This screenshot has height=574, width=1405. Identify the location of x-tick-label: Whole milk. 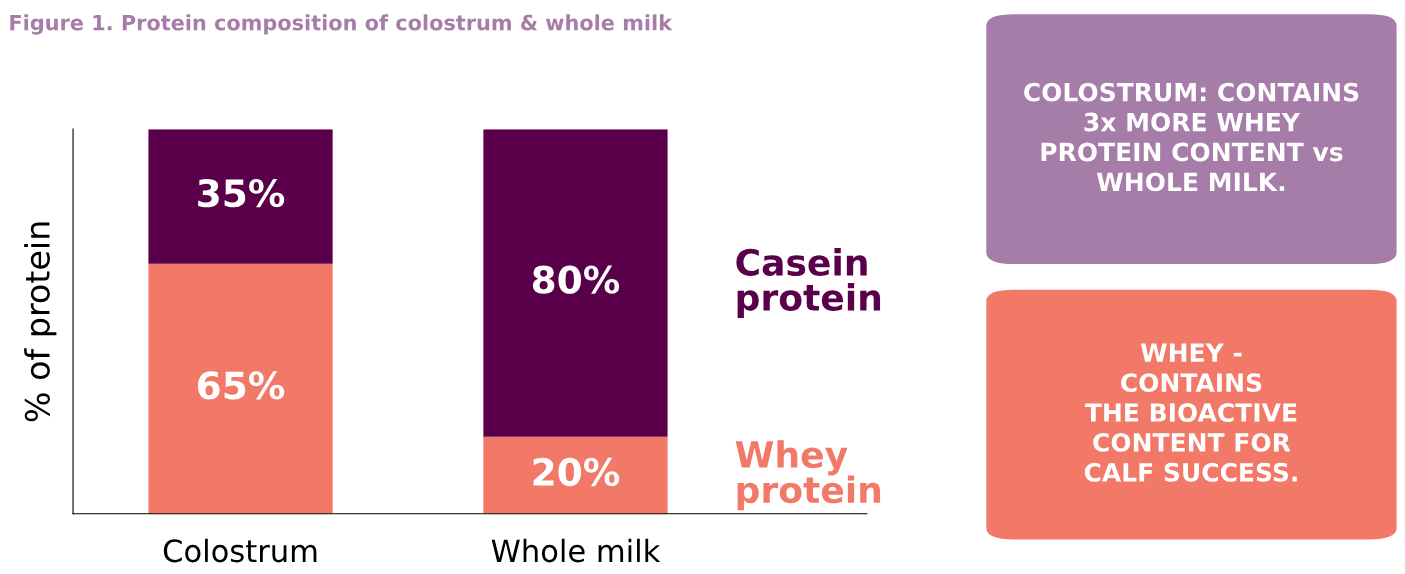
(576, 550).